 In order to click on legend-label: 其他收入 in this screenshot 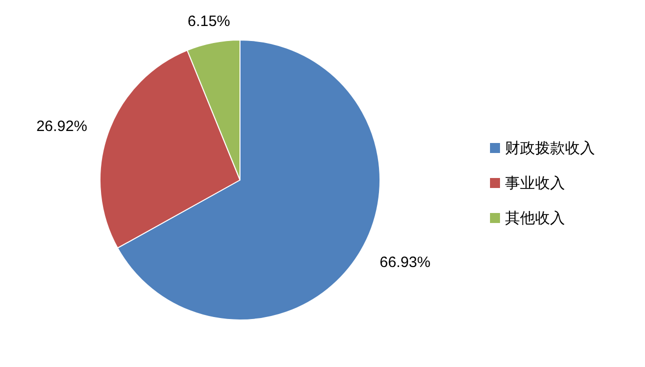, I will do `click(535, 218)`.